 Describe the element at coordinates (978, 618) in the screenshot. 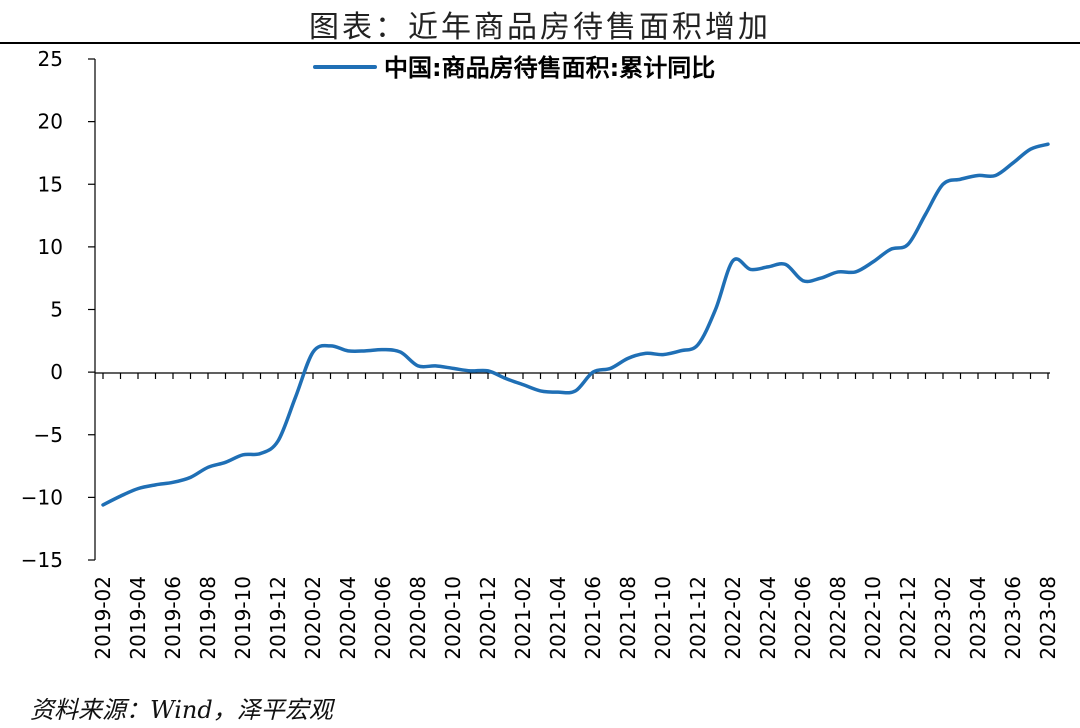

I see `x-tick-label: 2023-04` at that location.